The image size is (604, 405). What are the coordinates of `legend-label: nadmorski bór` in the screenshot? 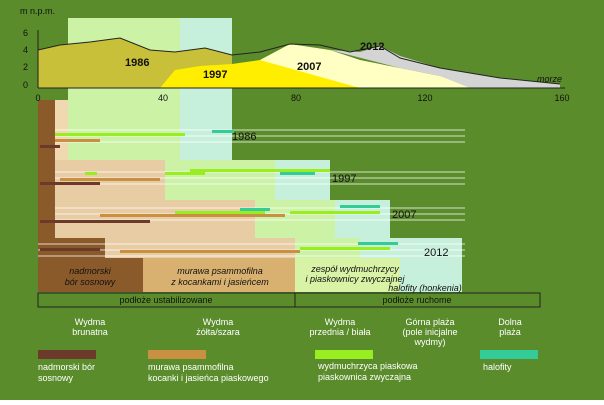 It's located at (66, 367).